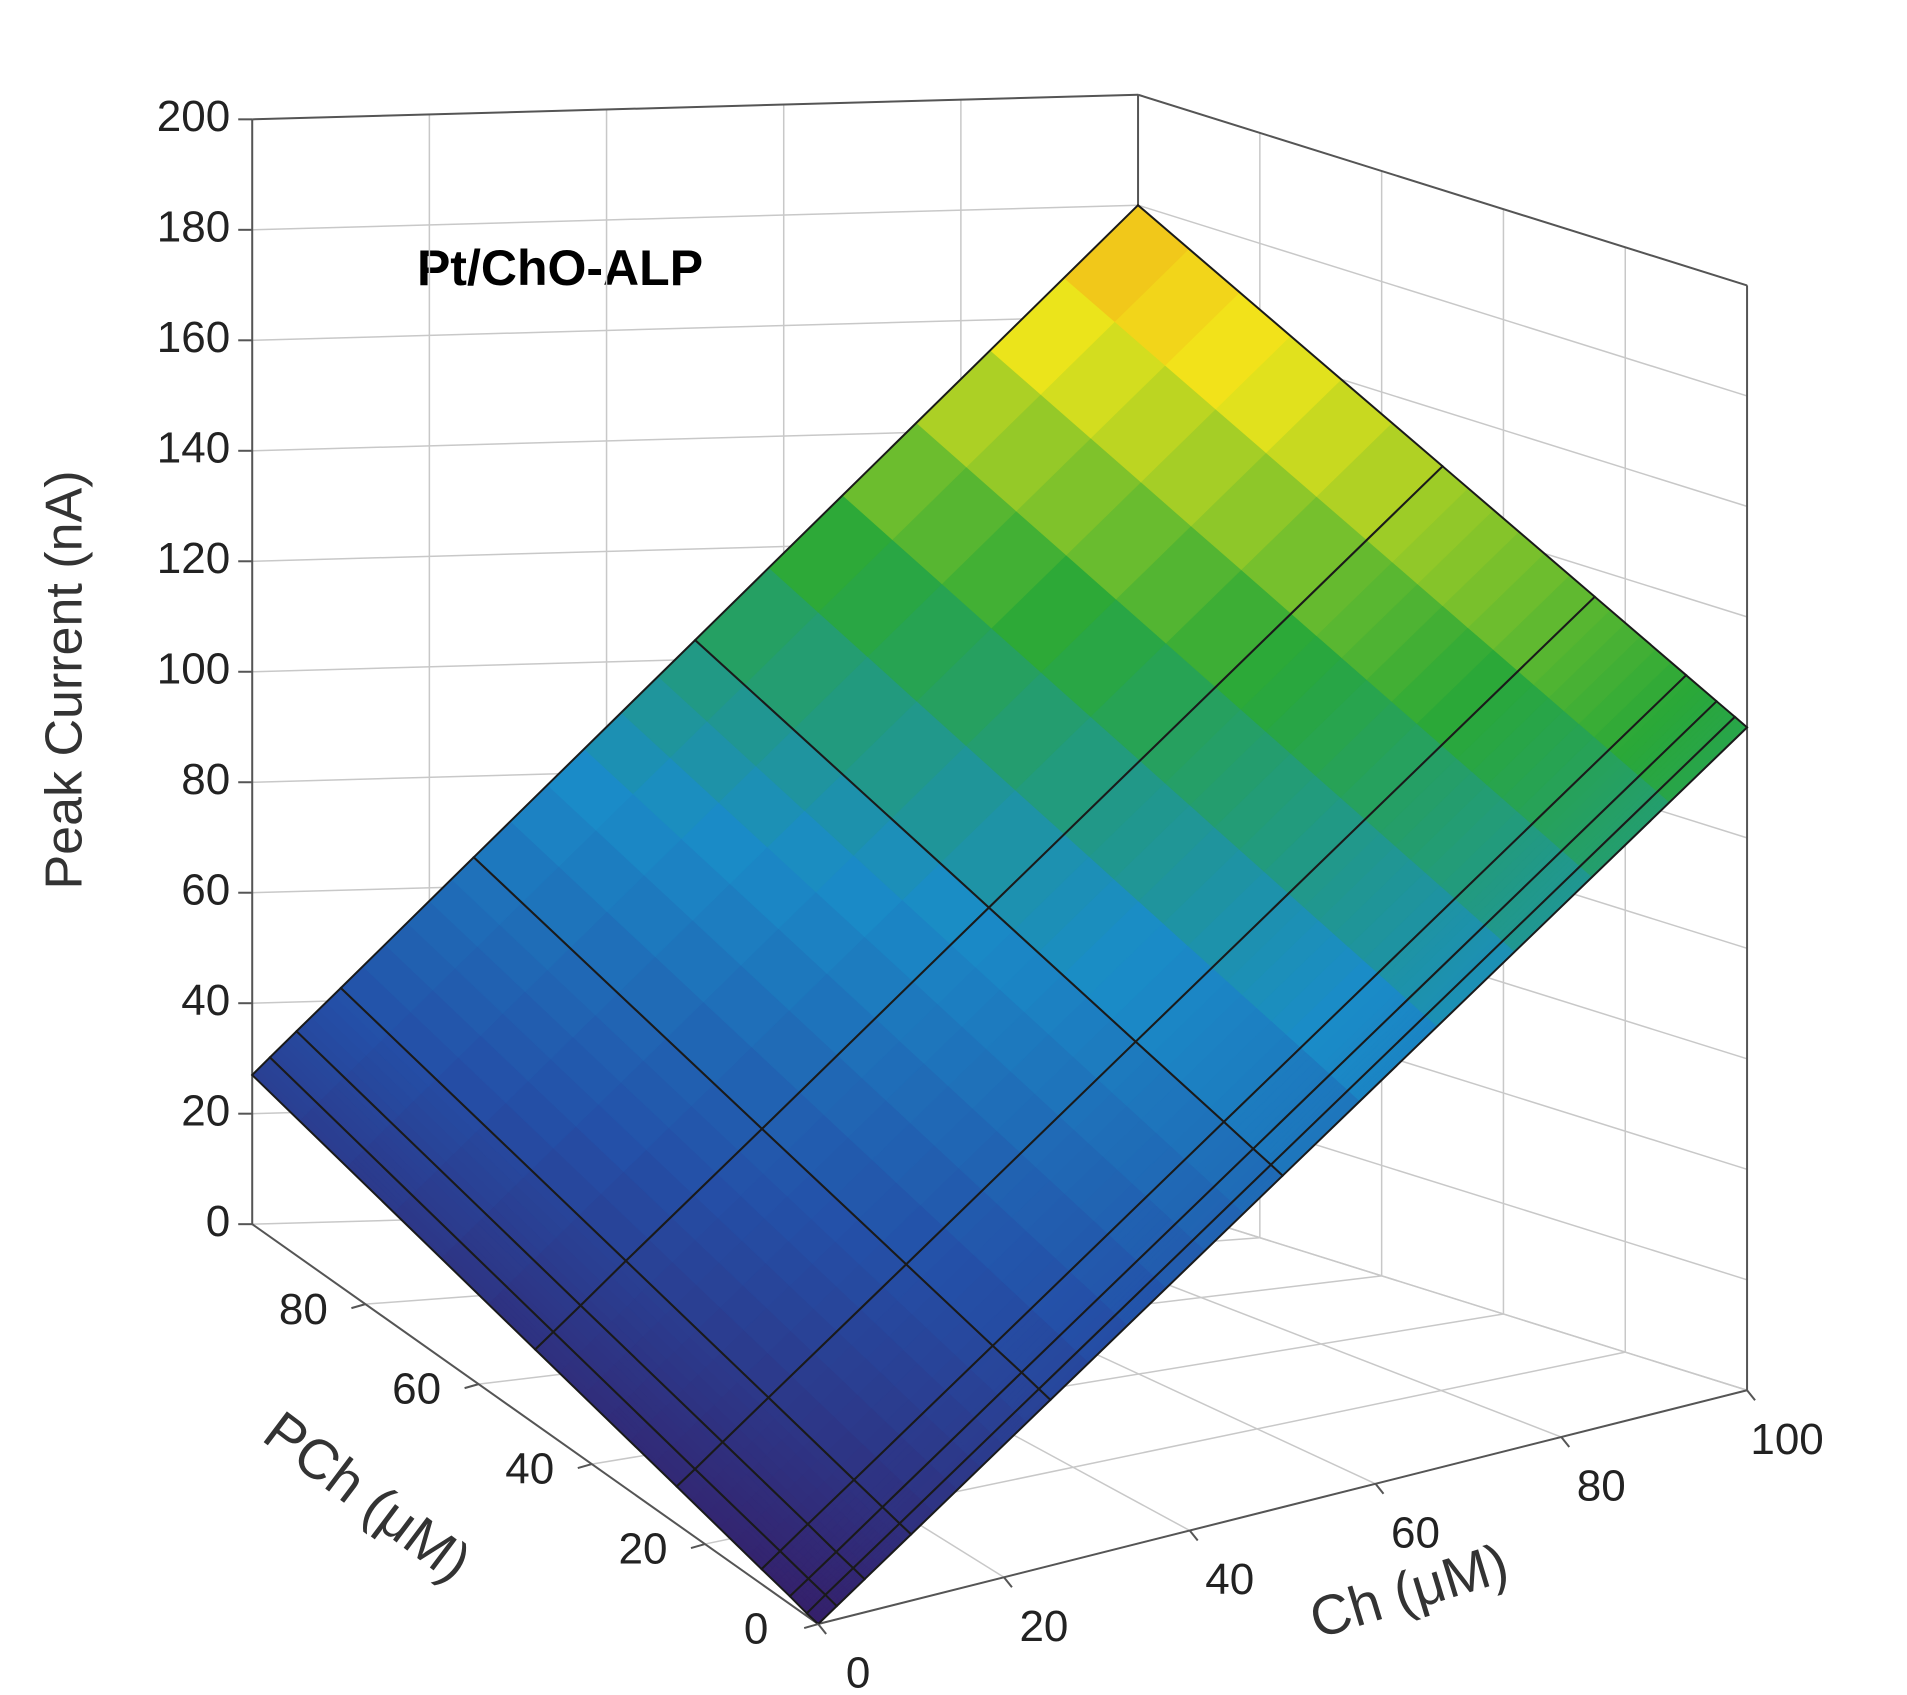 Image resolution: width=1907 pixels, height=1695 pixels. What do you see at coordinates (218, 1221) in the screenshot?
I see `z-tick-label: 0` at bounding box center [218, 1221].